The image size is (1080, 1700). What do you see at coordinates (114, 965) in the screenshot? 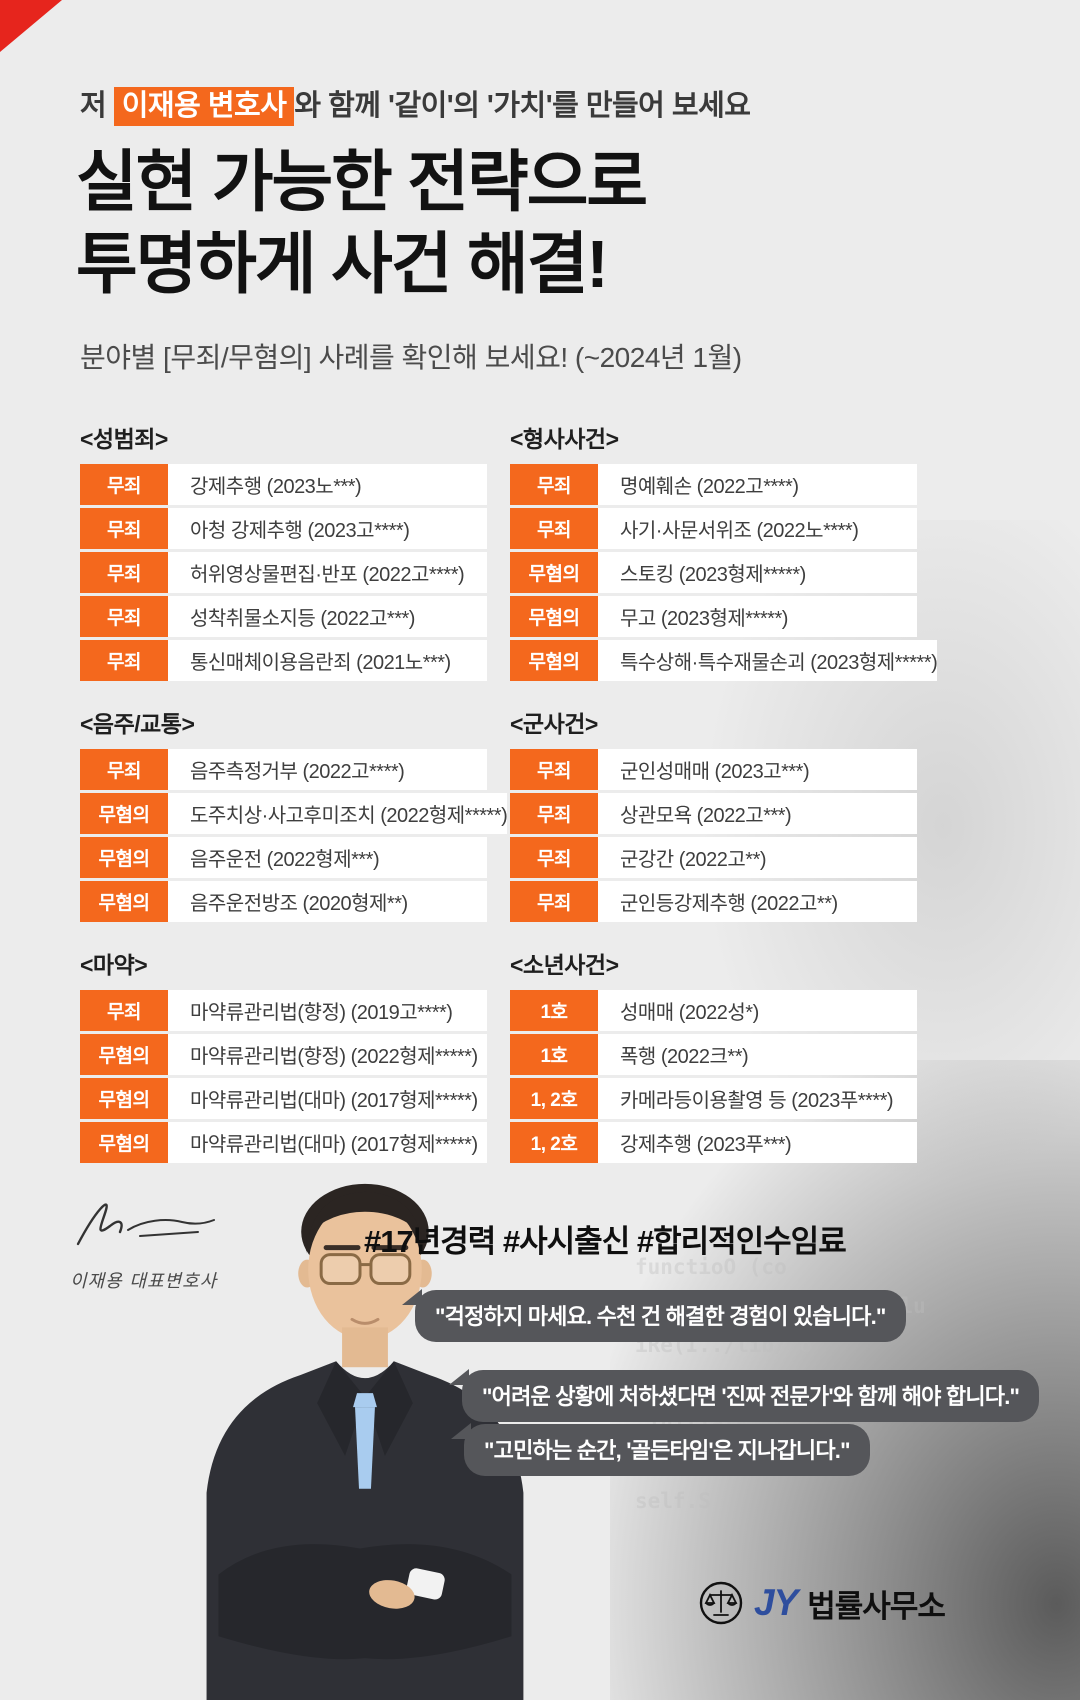
I see `section-title: <마약>` at bounding box center [114, 965].